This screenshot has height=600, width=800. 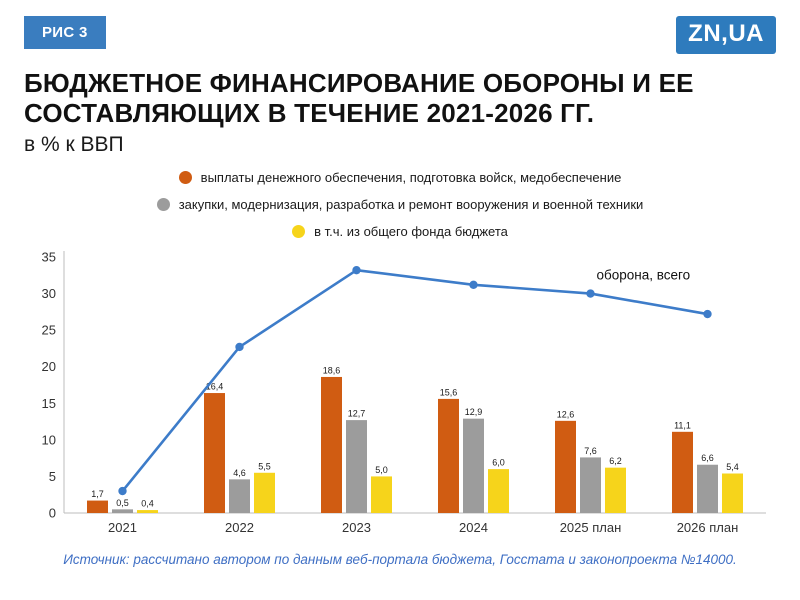 I want to click on svg-text: 5, so click(x=52, y=476).